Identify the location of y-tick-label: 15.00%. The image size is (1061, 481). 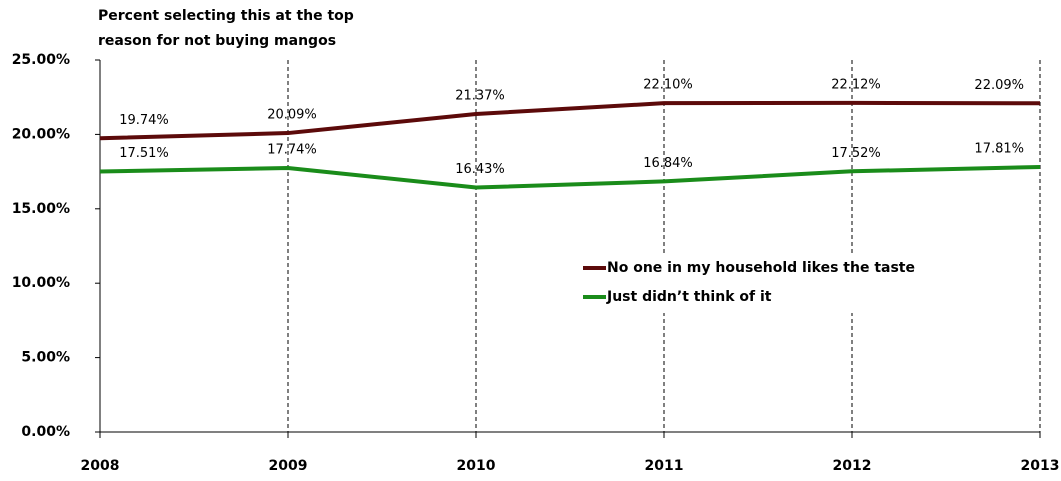
(41, 209).